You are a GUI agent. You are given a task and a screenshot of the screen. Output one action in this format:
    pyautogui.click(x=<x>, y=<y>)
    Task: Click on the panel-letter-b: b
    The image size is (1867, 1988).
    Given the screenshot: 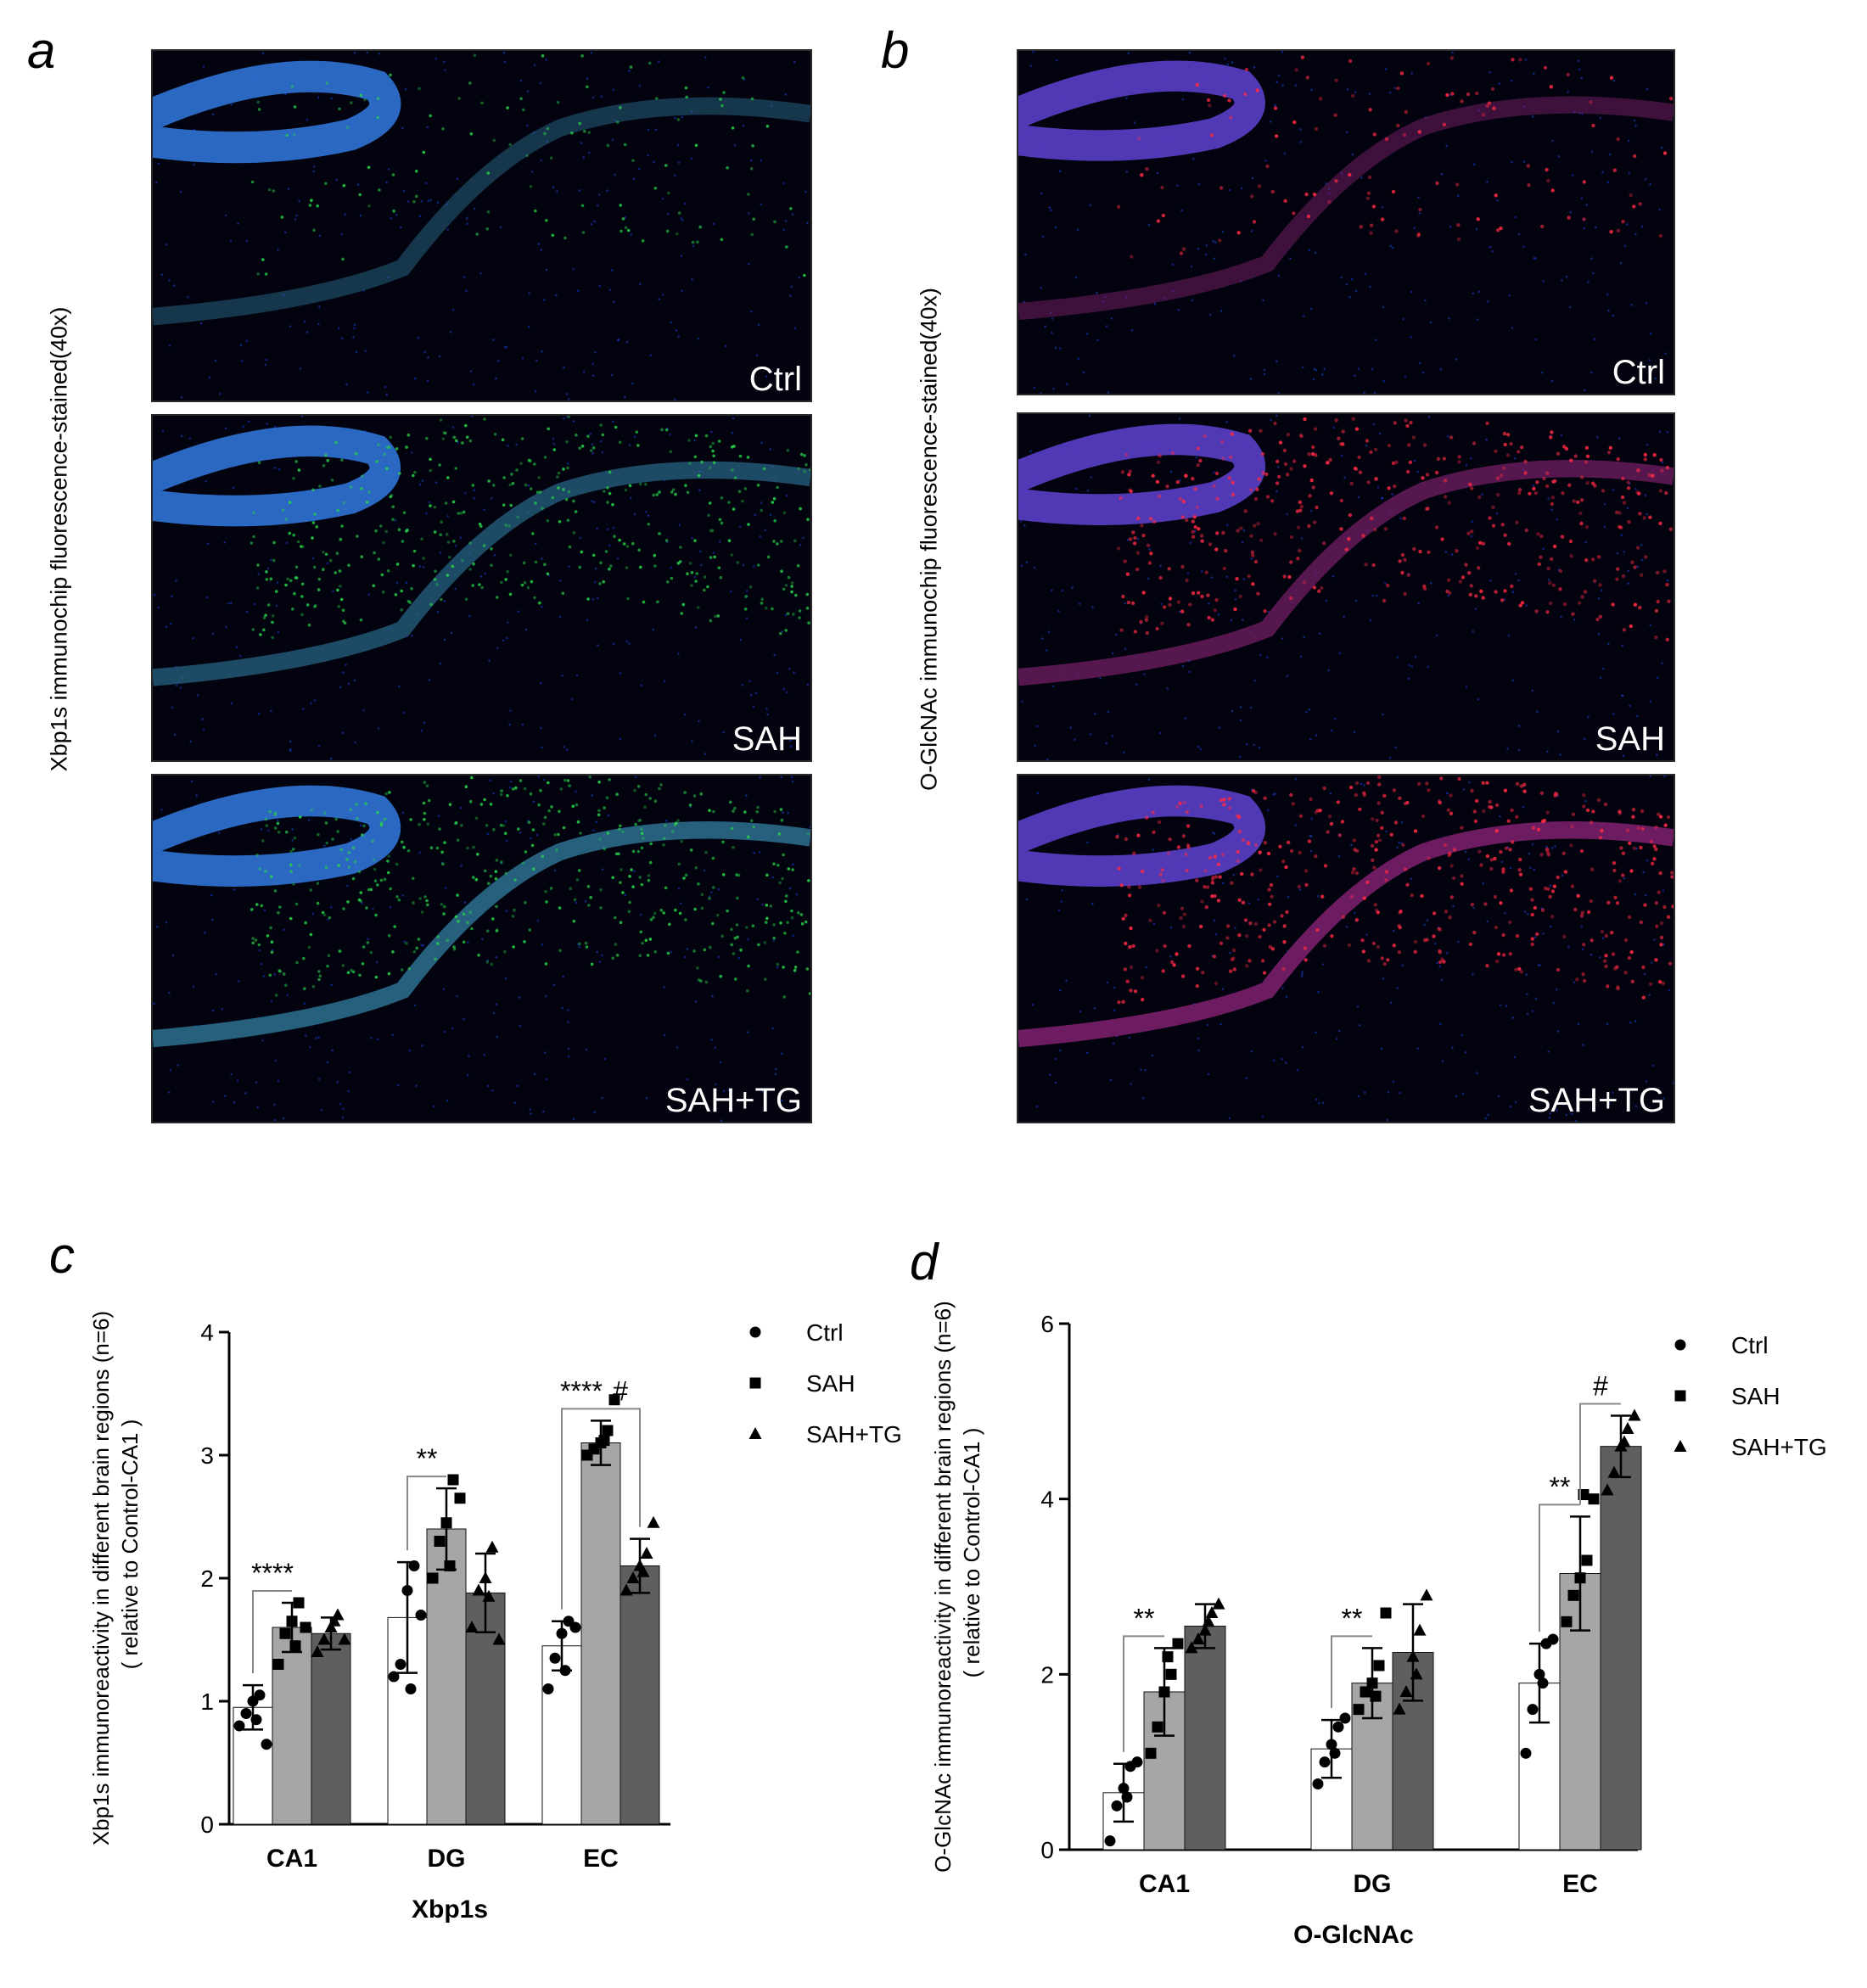 What is the action you would take?
    pyautogui.click(x=896, y=51)
    